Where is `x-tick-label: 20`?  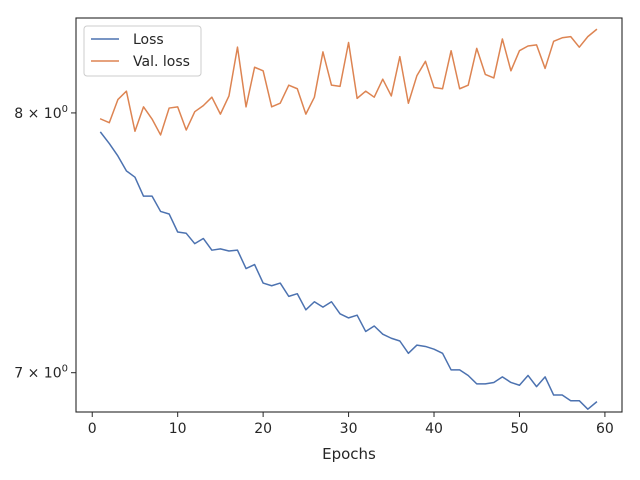 x-tick-label: 20 is located at coordinates (263, 429).